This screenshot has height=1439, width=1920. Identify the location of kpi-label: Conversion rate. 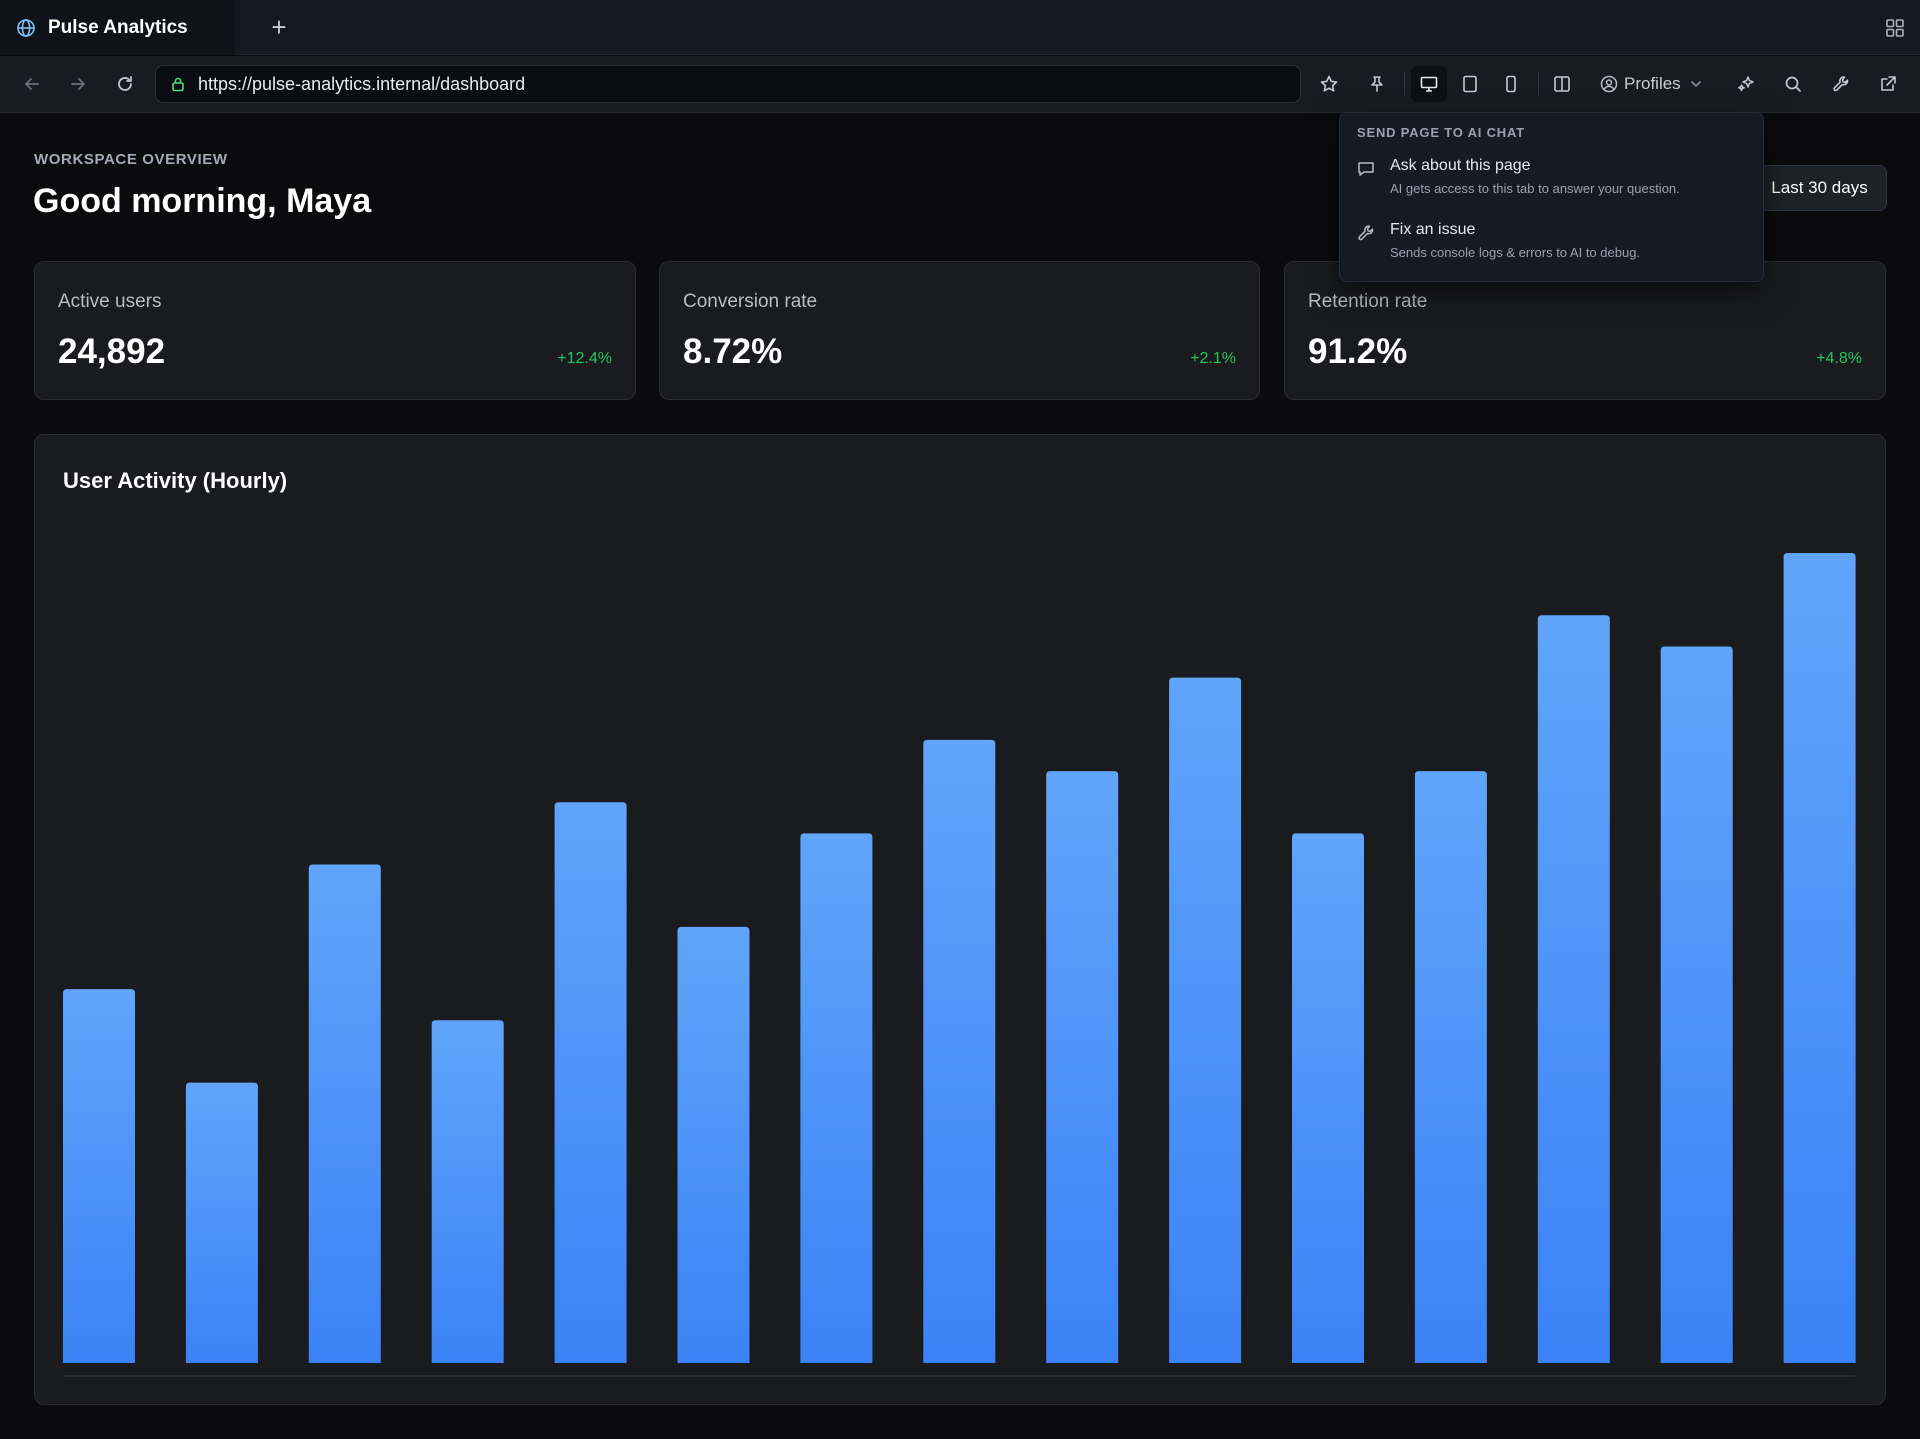
(750, 301).